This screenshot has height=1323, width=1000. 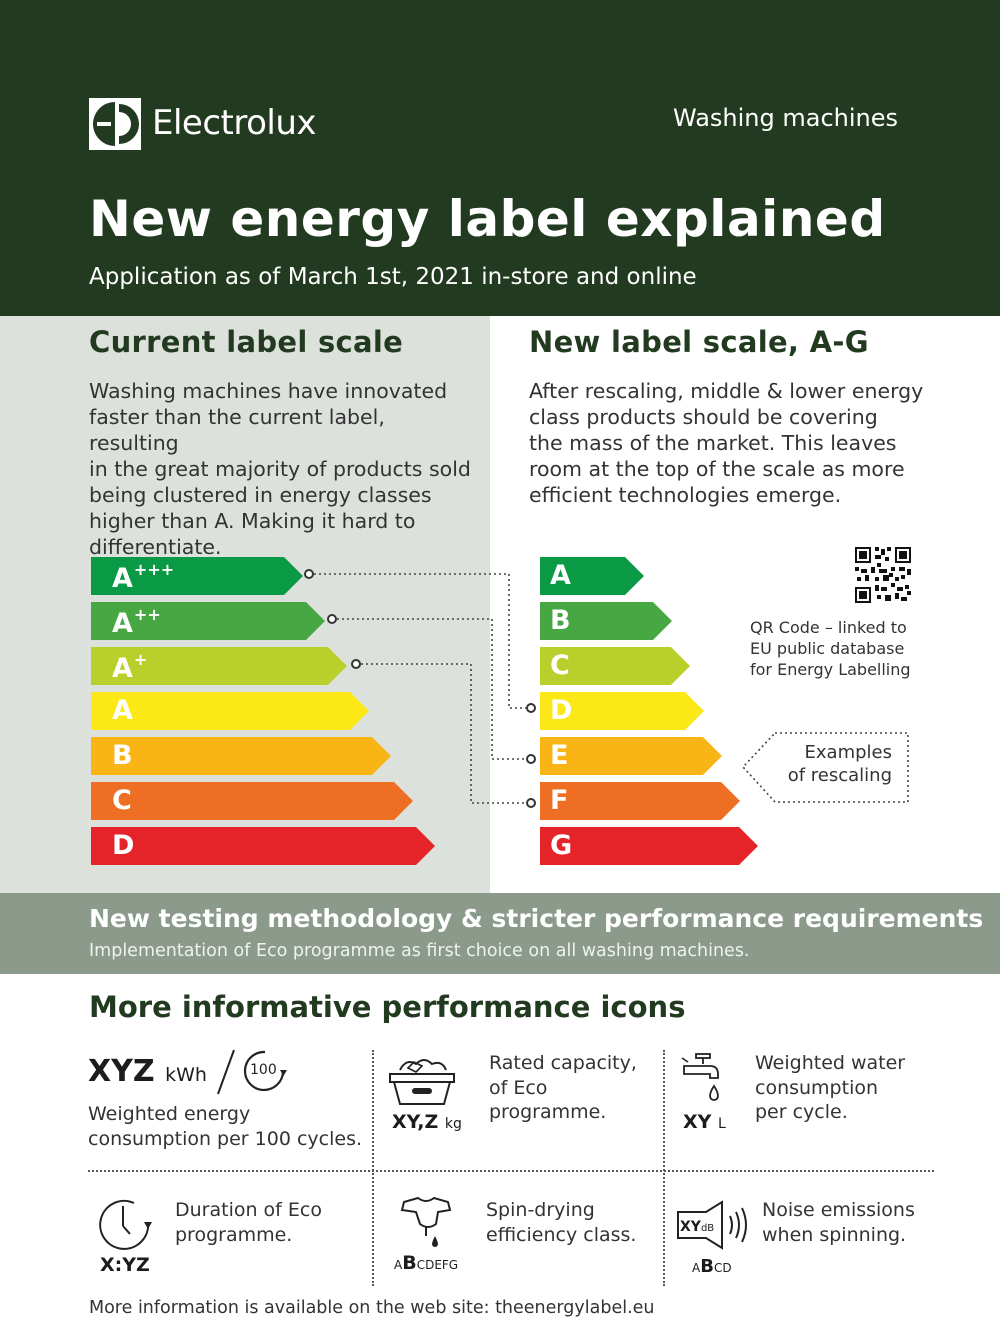 I want to click on current-class-bar: C, so click(x=252, y=801).